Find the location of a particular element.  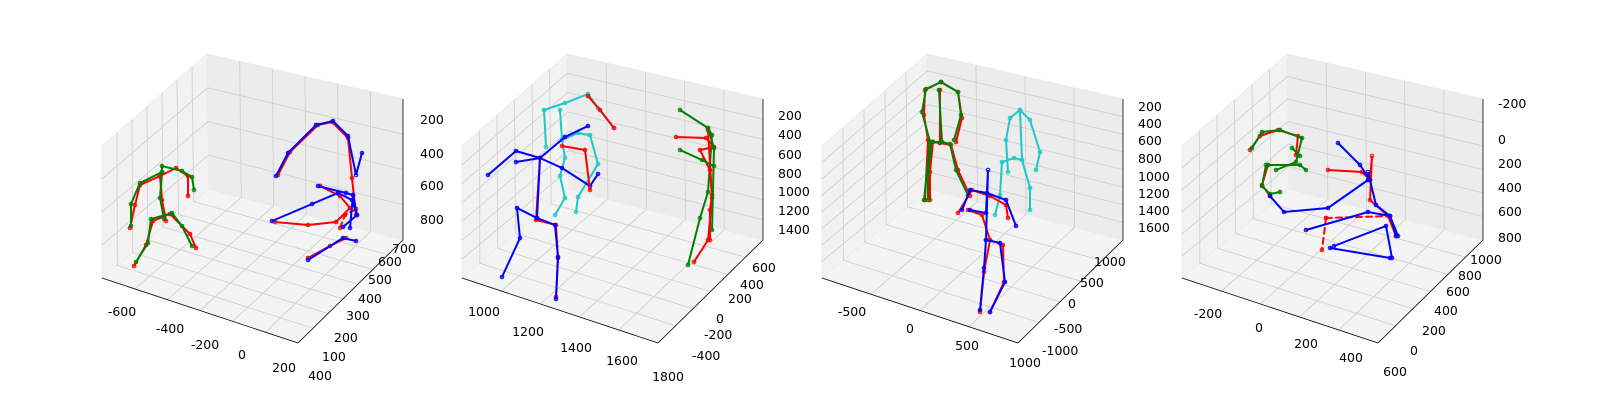

x-tick-label: 1200 is located at coordinates (528, 331).